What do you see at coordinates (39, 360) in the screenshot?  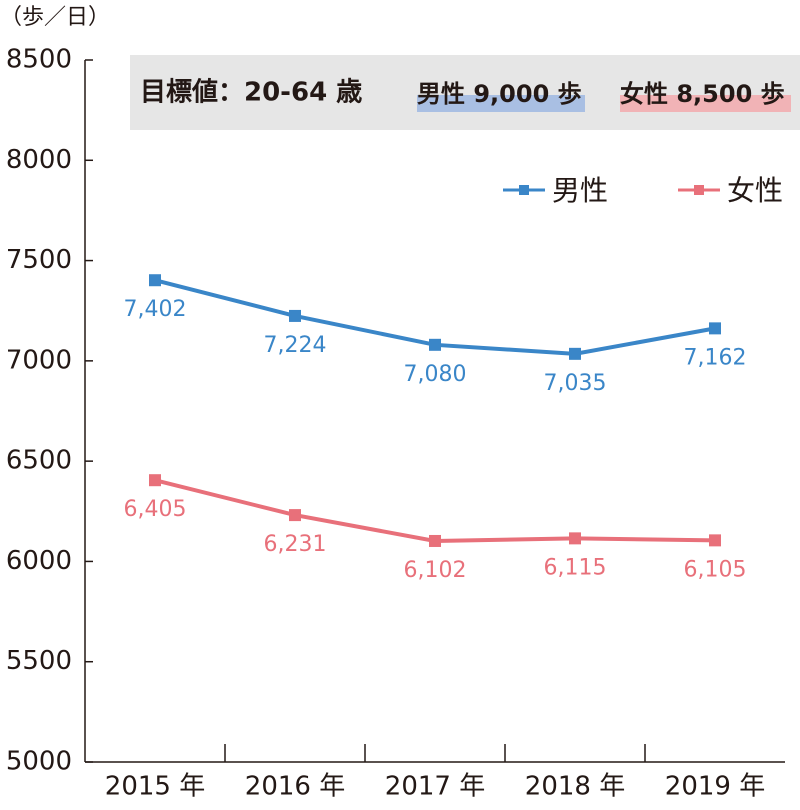 I see `y-tick-label: 7000` at bounding box center [39, 360].